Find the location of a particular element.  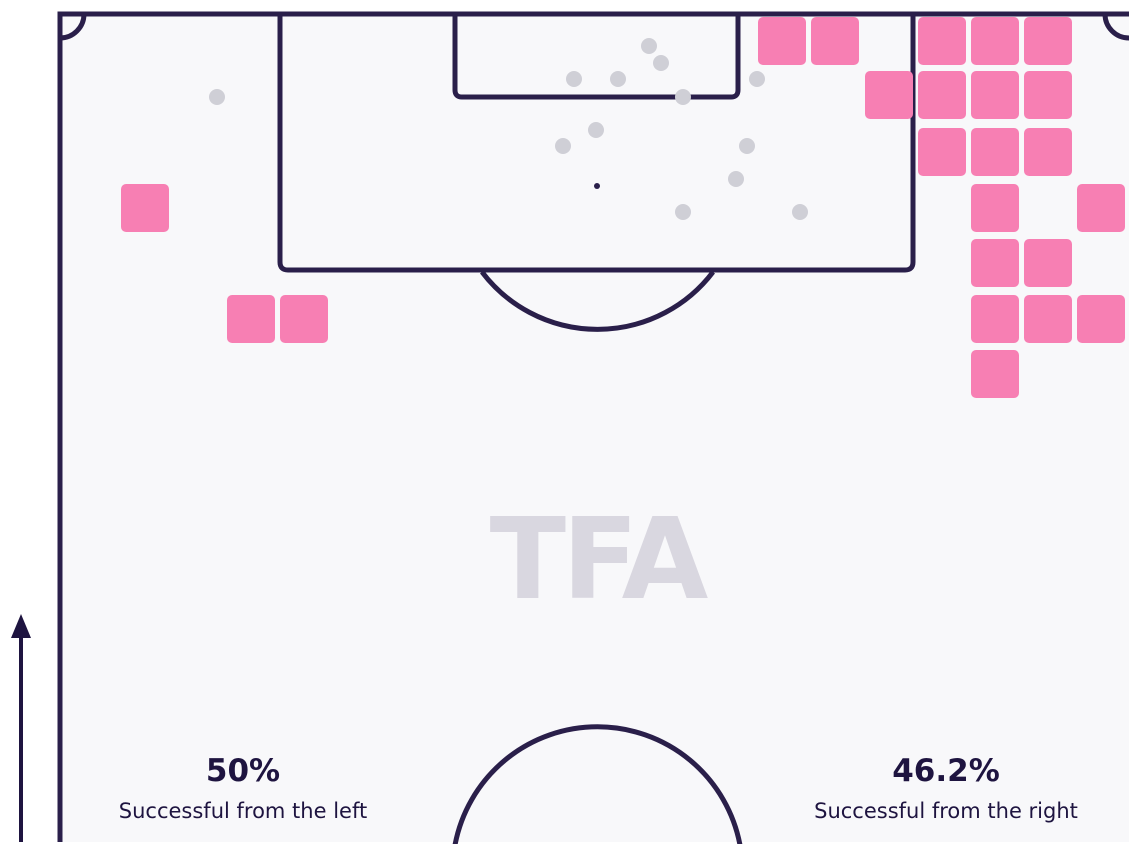

six-yard-box is located at coordinates (596, 57).